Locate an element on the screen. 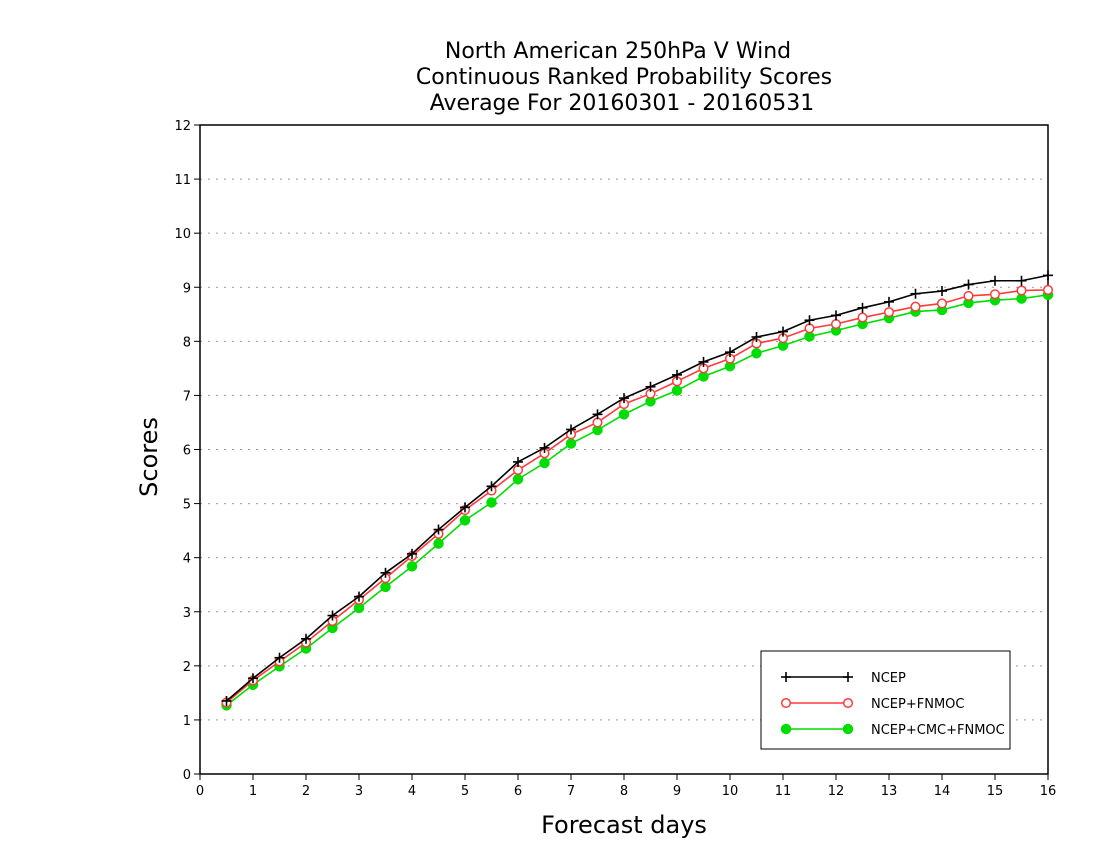 The height and width of the screenshot is (850, 1100). legend-box is located at coordinates (885, 700).